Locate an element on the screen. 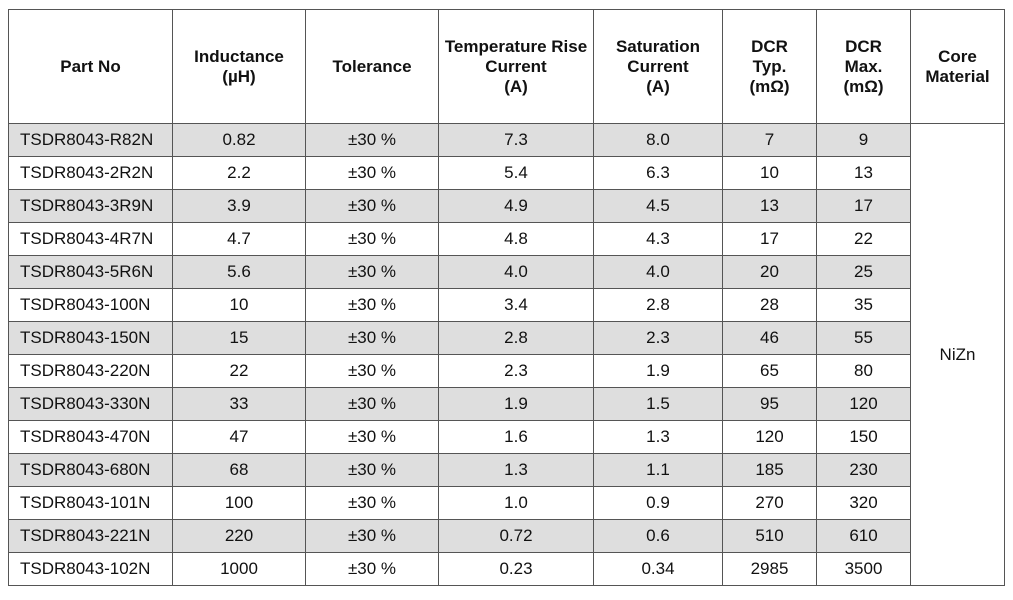 This screenshot has height=600, width=1013. cell-saturation-current: 4.3 is located at coordinates (658, 239).